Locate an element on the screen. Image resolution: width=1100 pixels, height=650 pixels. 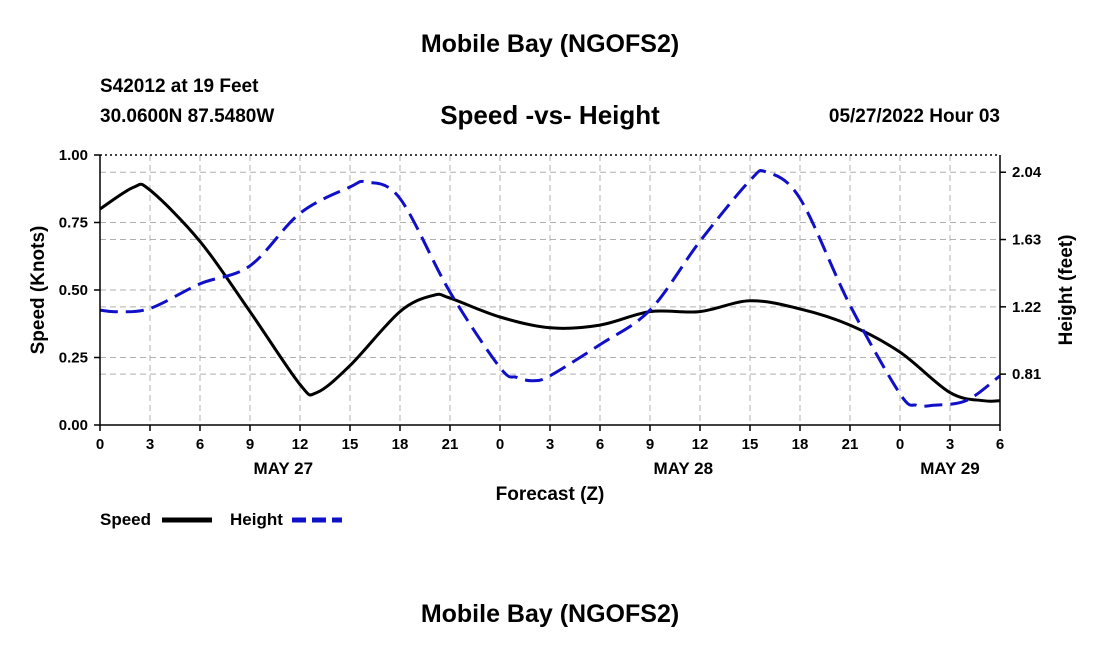
y-tick-label-right: 1.63 is located at coordinates (1026, 240).